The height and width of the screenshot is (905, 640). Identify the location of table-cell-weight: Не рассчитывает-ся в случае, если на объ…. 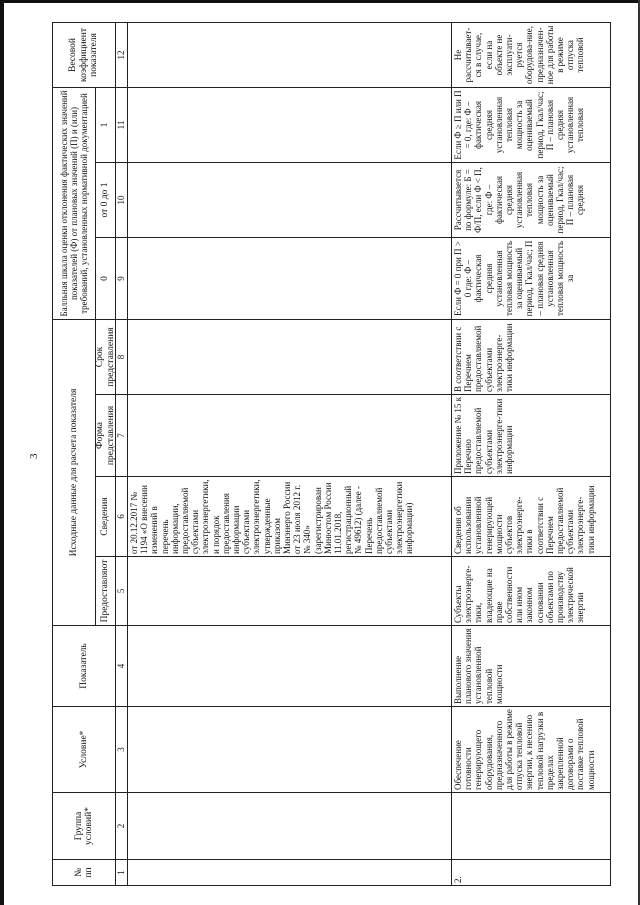
(531, 55).